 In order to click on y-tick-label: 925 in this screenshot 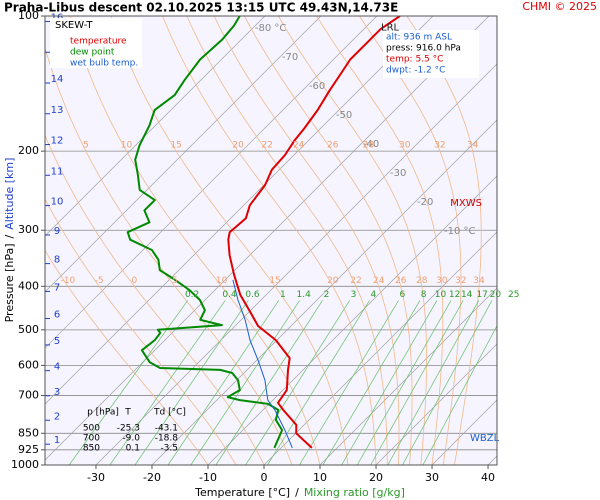, I will do `click(28, 449)`.